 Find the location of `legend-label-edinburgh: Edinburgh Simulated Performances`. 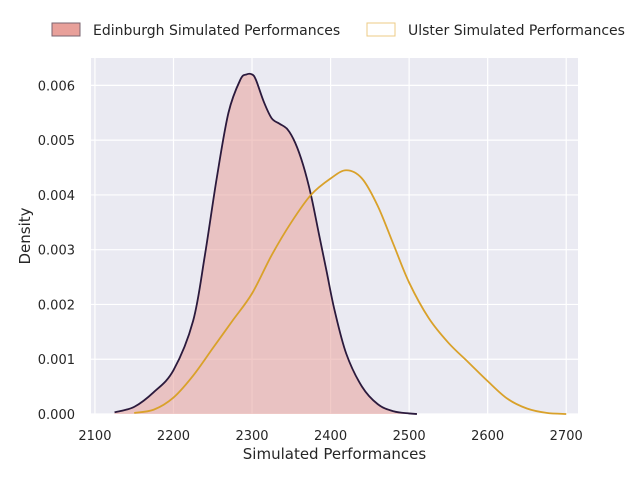

legend-label-edinburgh: Edinburgh Simulated Performances is located at coordinates (216, 31).